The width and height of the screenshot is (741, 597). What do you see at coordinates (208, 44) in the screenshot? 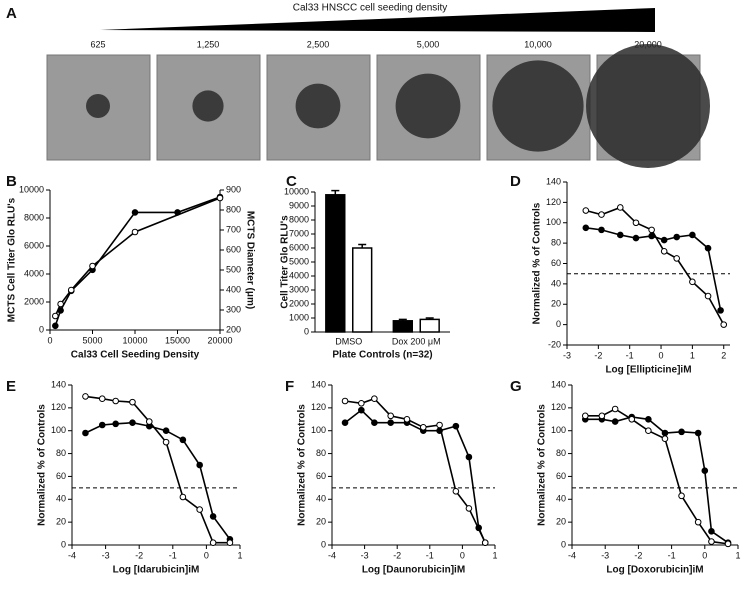
I see `density-label: 1,250` at bounding box center [208, 44].